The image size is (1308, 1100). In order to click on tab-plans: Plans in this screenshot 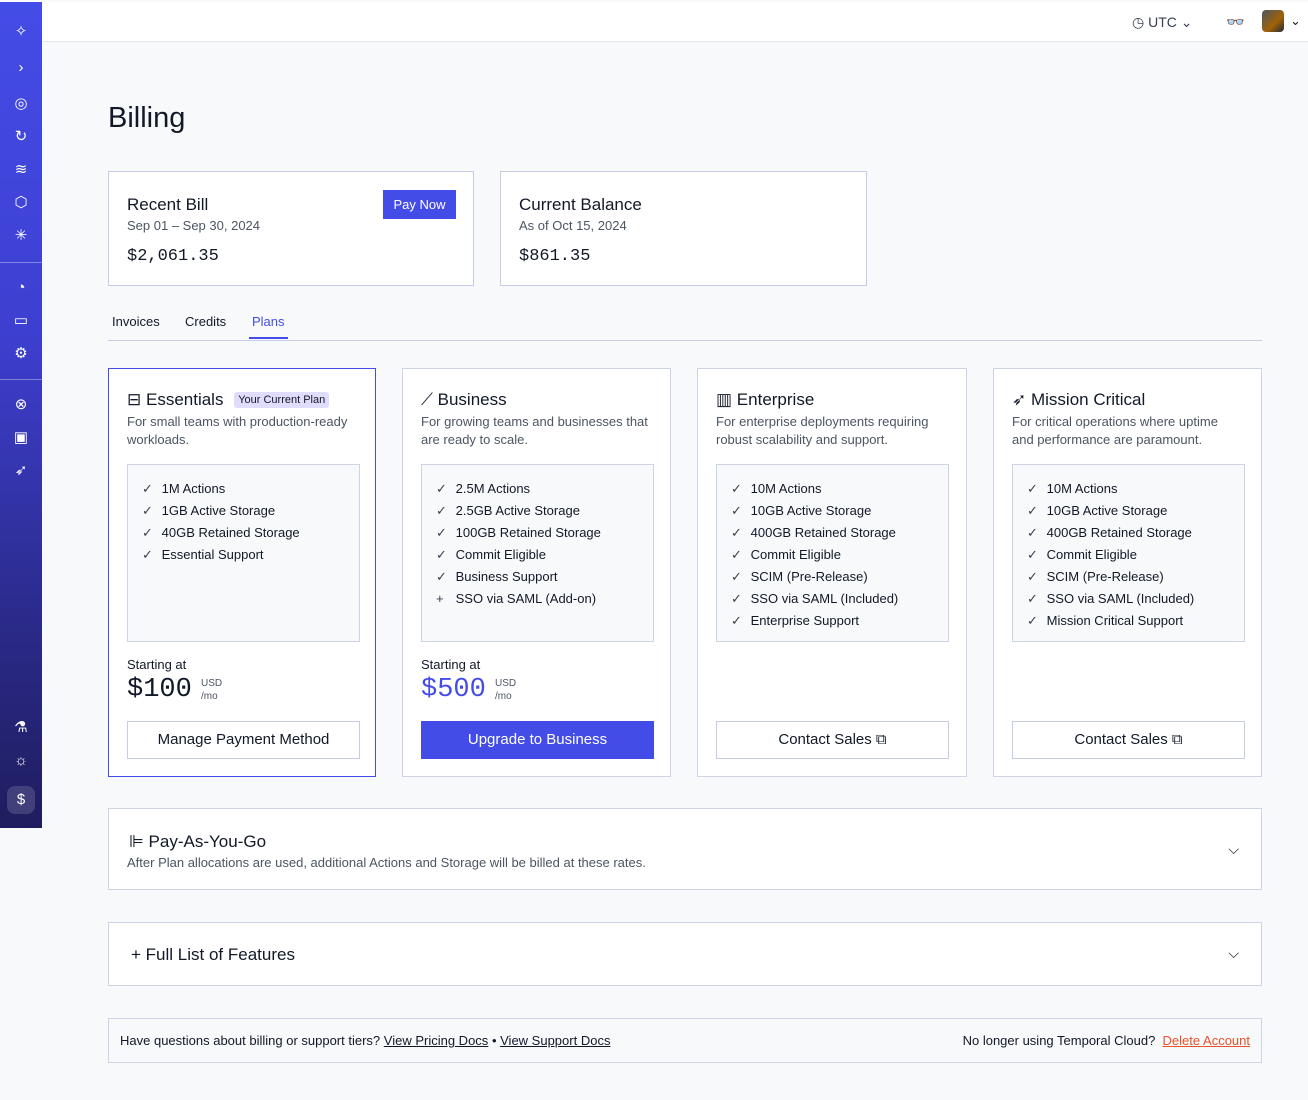, I will do `click(268, 326)`.